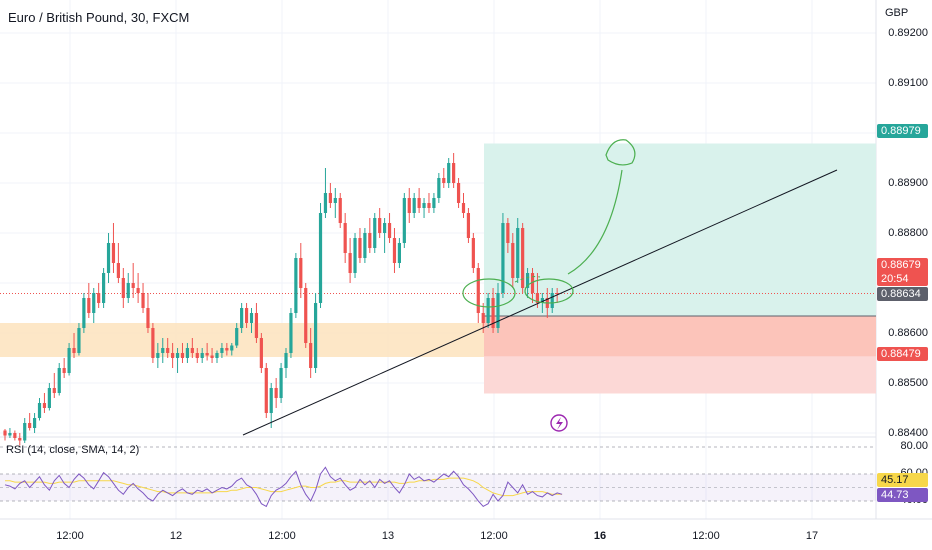 The height and width of the screenshot is (550, 932). Describe the element at coordinates (902, 279) in the screenshot. I see `countdown-tag: 20:54` at that location.